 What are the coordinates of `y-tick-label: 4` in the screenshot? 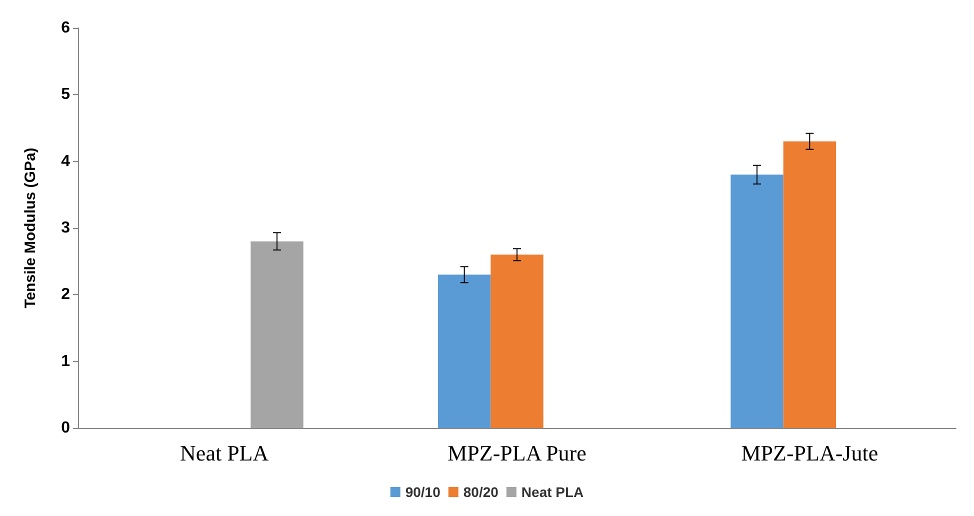 It's located at (65, 161).